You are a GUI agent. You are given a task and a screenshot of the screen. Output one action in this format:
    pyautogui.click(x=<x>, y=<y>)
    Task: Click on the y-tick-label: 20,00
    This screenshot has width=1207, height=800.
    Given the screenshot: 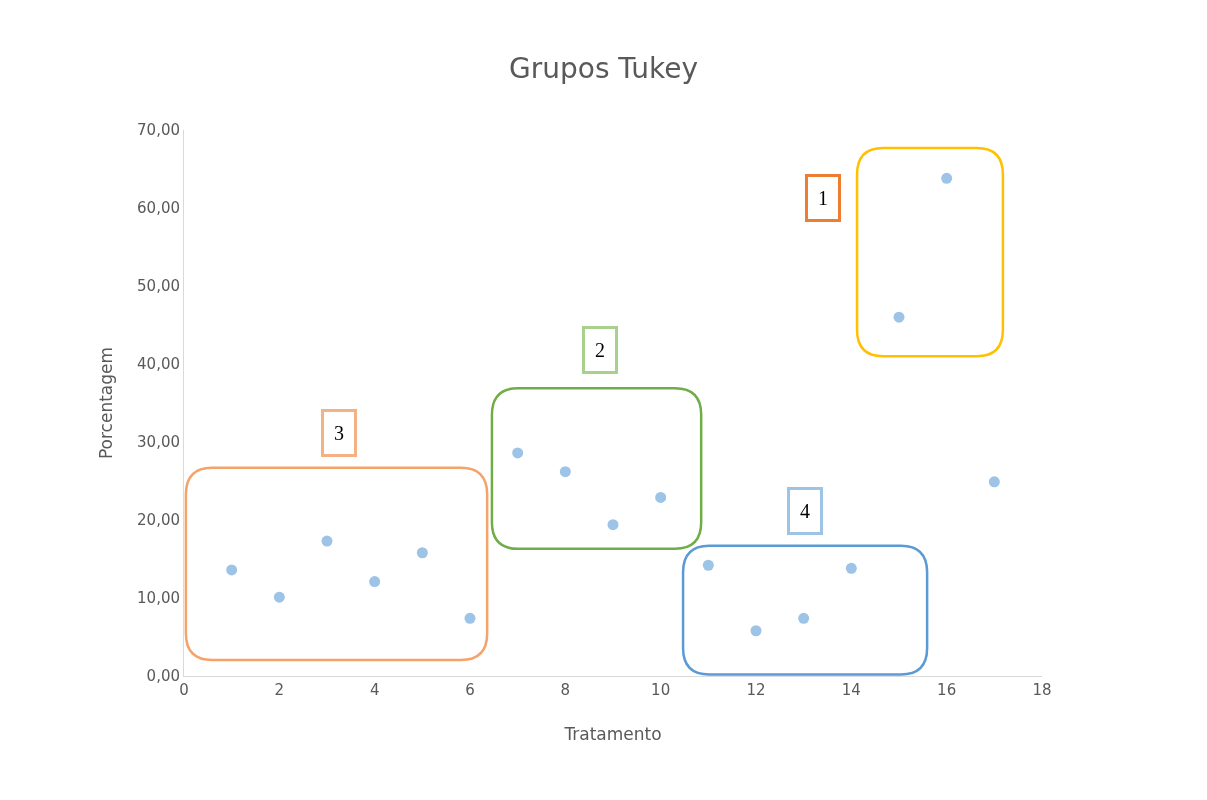 What is the action you would take?
    pyautogui.click(x=158, y=520)
    